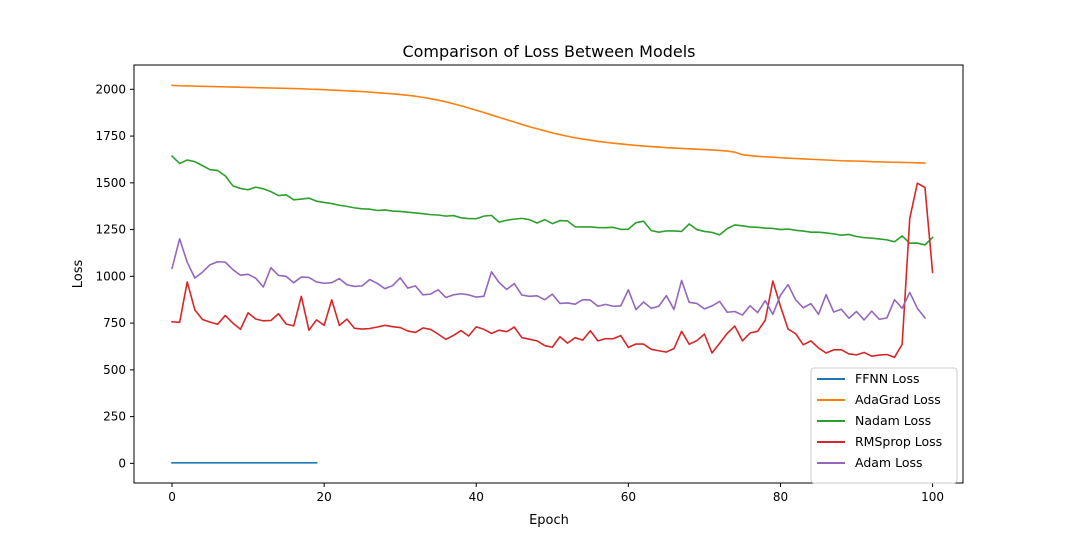 The height and width of the screenshot is (543, 1071). I want to click on x-tick-label: 60, so click(628, 497).